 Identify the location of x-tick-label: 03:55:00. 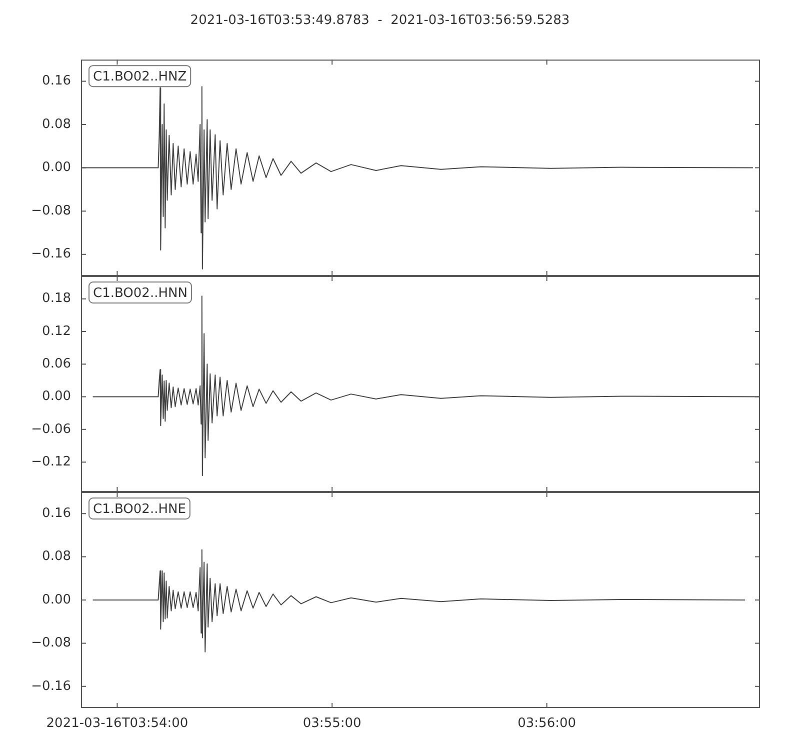
(332, 724).